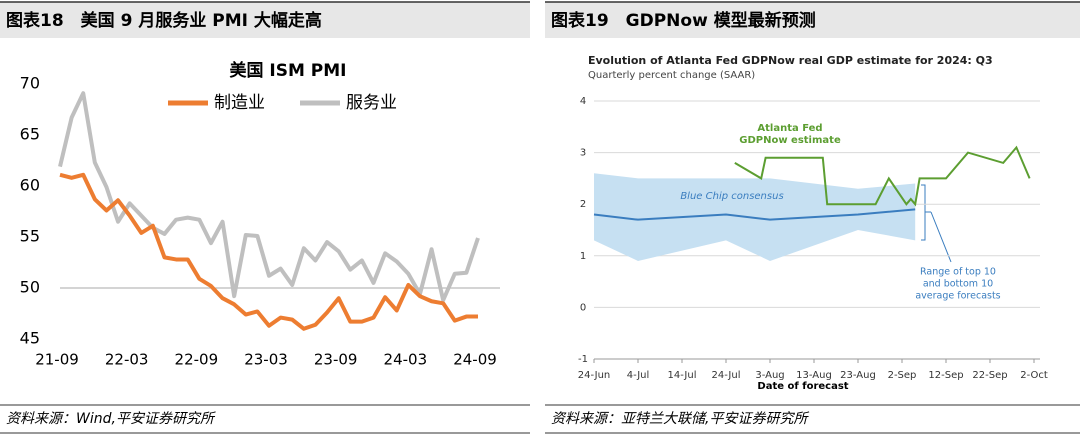 Image resolution: width=1080 pixels, height=443 pixels. I want to click on x-axis-title: Date of forecast, so click(802, 386).